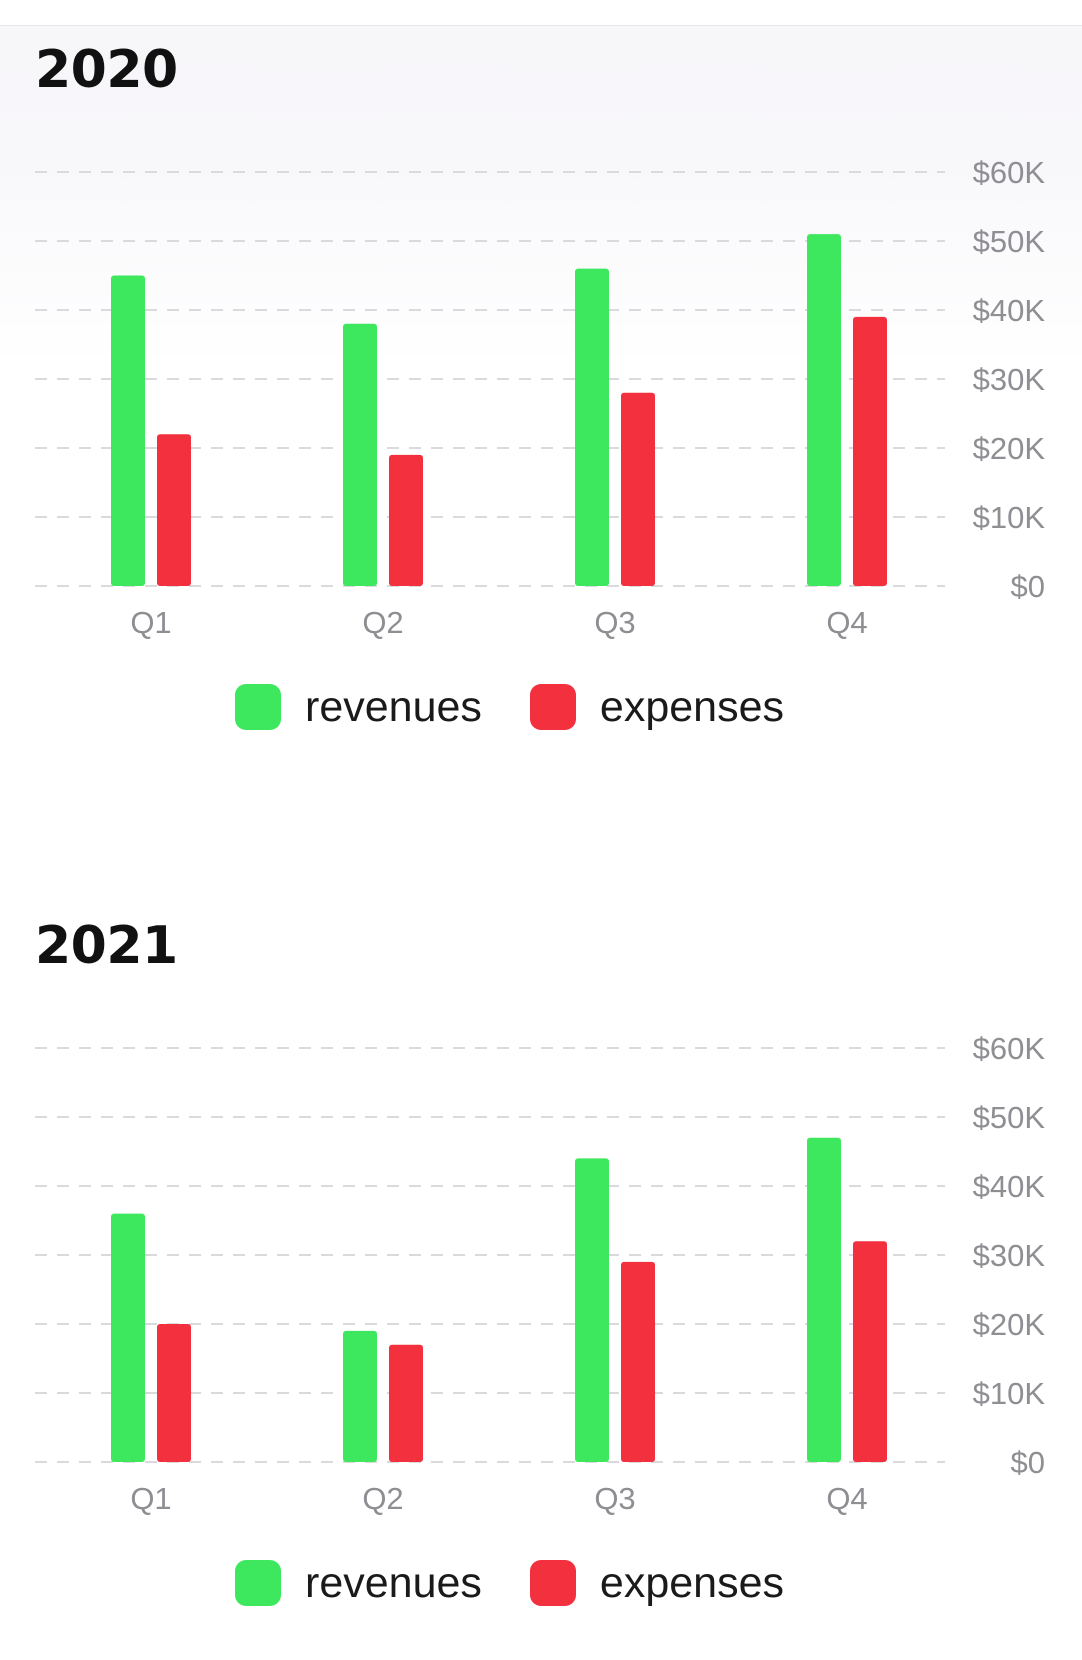 This screenshot has height=1660, width=1082. I want to click on chart-title: 2020, so click(106, 70).